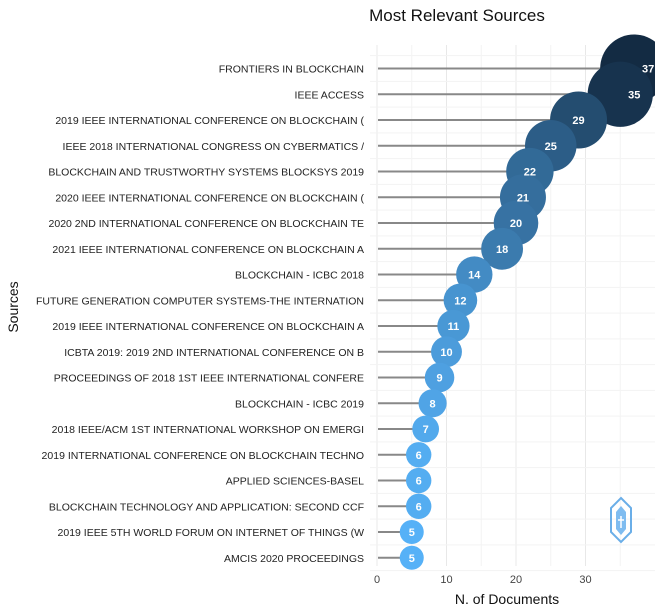  I want to click on chart-title: Most Relevant Sources, so click(457, 15).